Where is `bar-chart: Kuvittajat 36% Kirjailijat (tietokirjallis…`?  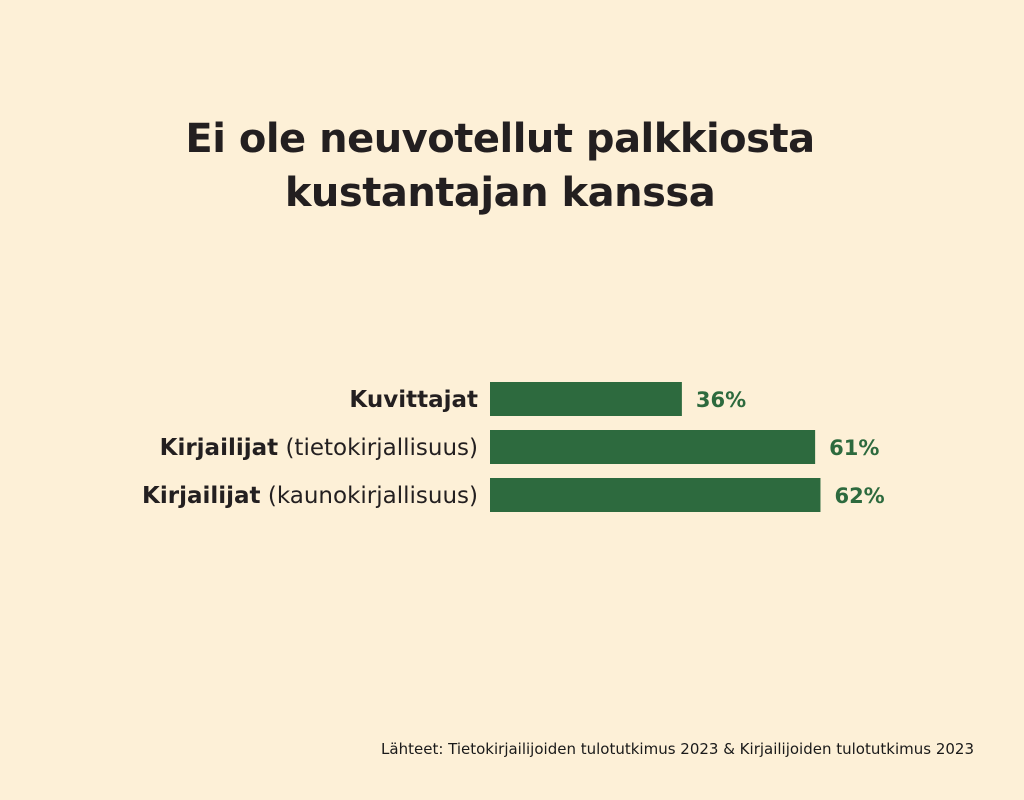 bar-chart: Kuvittajat 36% Kirjailijat (tietokirjallis… is located at coordinates (513, 447).